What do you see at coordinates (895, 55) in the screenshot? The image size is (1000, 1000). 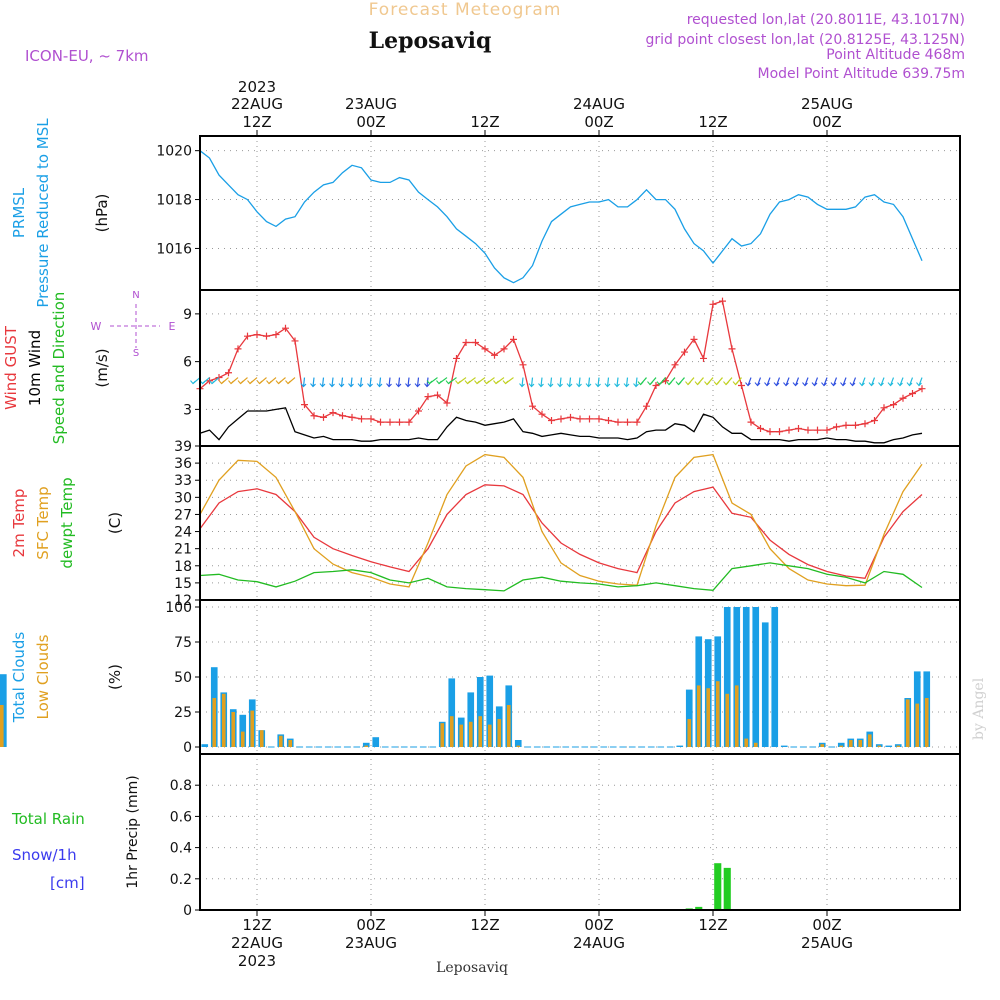 I see `point-altitude: Point Altitude 468m` at bounding box center [895, 55].